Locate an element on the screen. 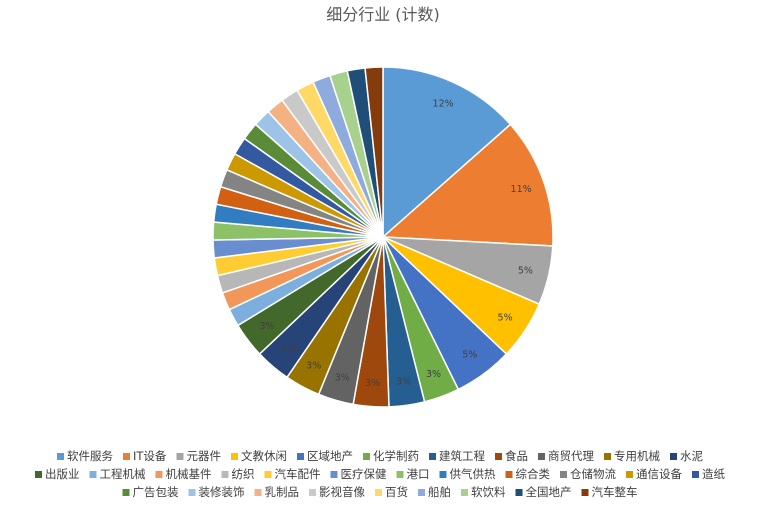 The image size is (760, 510). legend-label-13: 机械基件 is located at coordinates (189, 474).